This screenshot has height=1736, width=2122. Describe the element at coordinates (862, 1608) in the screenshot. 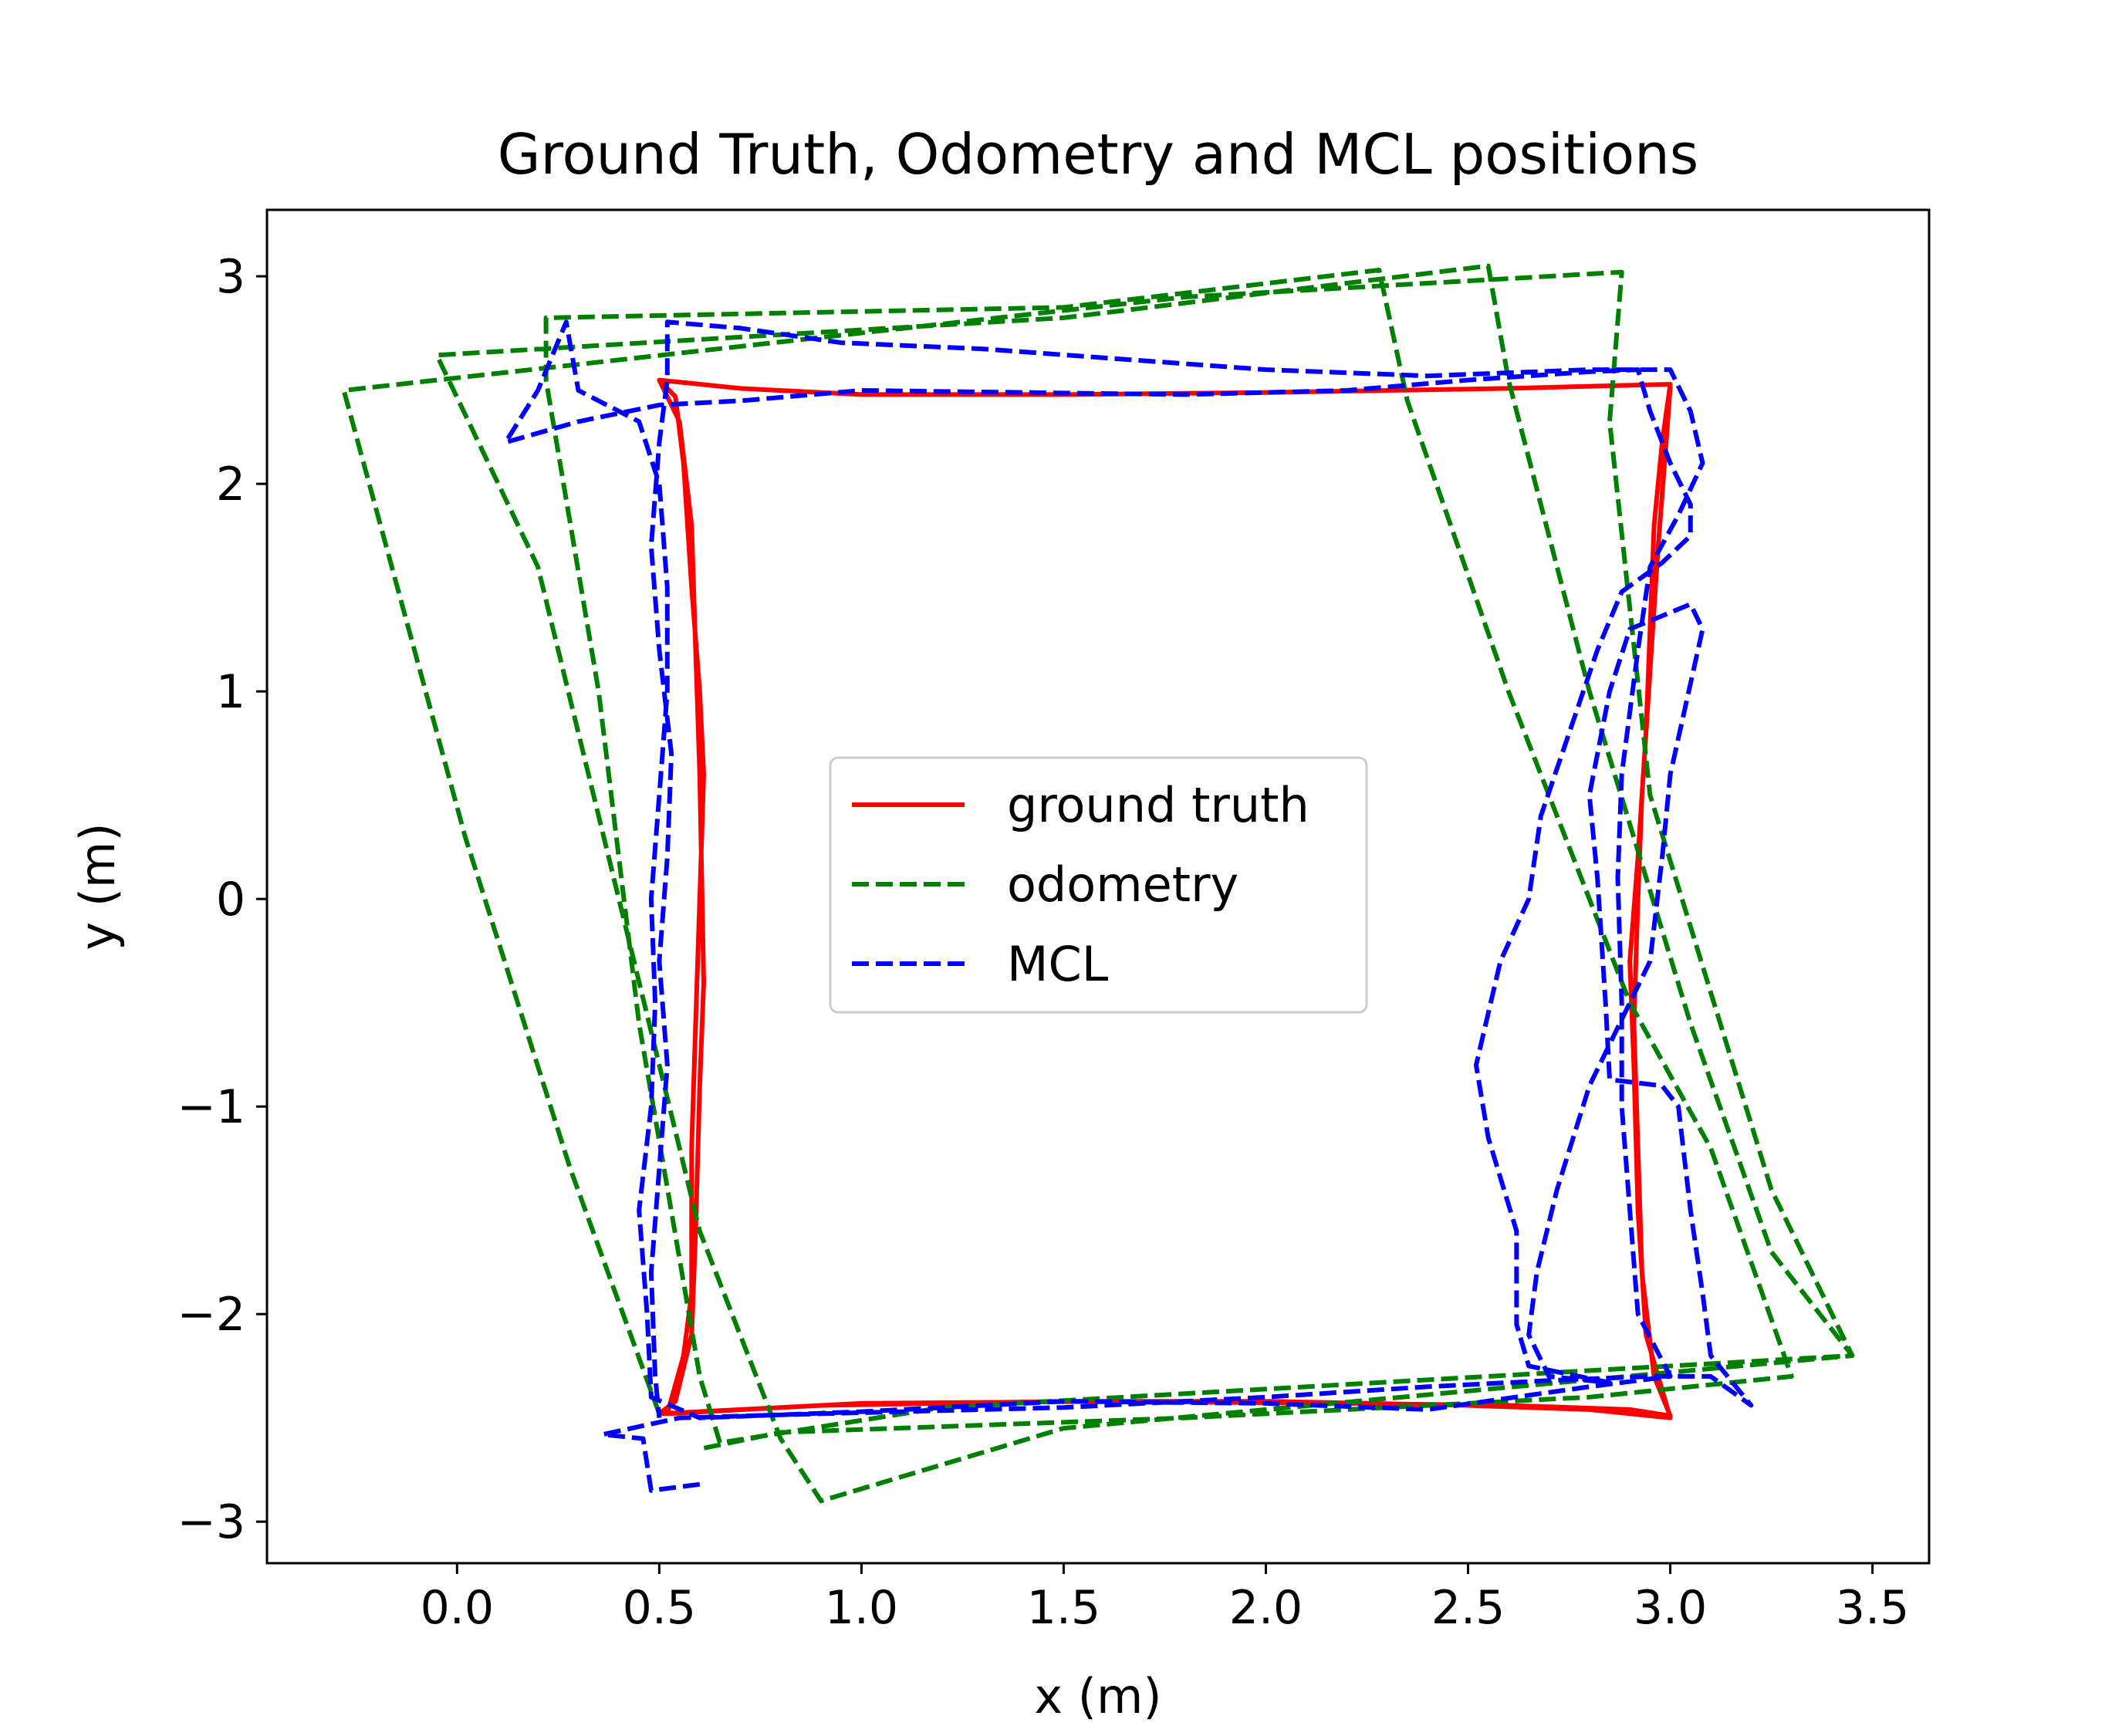

I see `x-tick-label: 1.0` at that location.